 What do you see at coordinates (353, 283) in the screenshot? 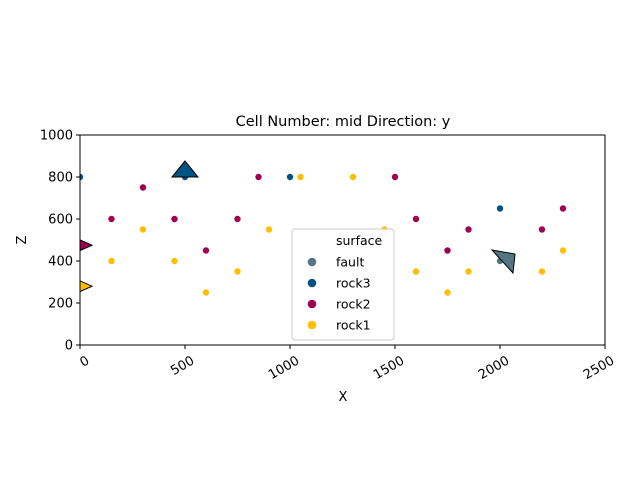
I see `legend-label-rock3: rock3` at bounding box center [353, 283].